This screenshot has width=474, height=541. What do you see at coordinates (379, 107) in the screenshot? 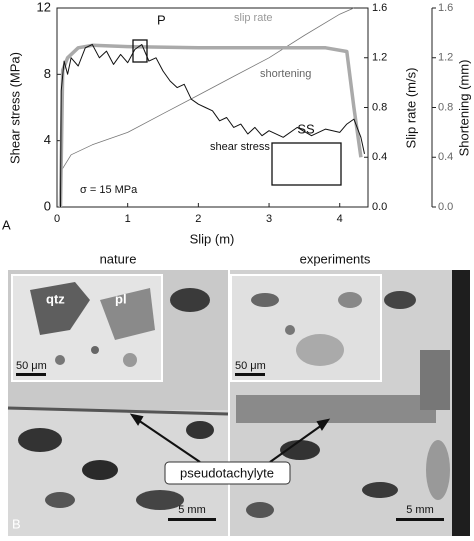
I see `y2-tick-label: 0.8` at bounding box center [379, 107].